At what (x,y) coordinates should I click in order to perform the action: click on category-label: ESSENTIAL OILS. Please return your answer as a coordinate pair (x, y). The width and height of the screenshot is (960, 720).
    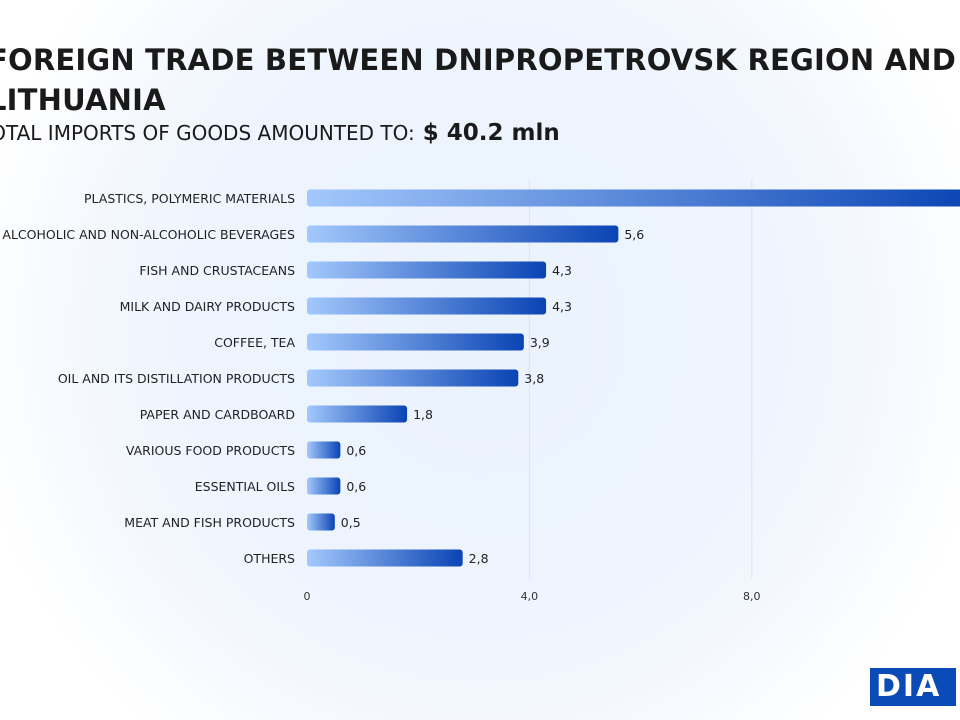
    Looking at the image, I should click on (245, 486).